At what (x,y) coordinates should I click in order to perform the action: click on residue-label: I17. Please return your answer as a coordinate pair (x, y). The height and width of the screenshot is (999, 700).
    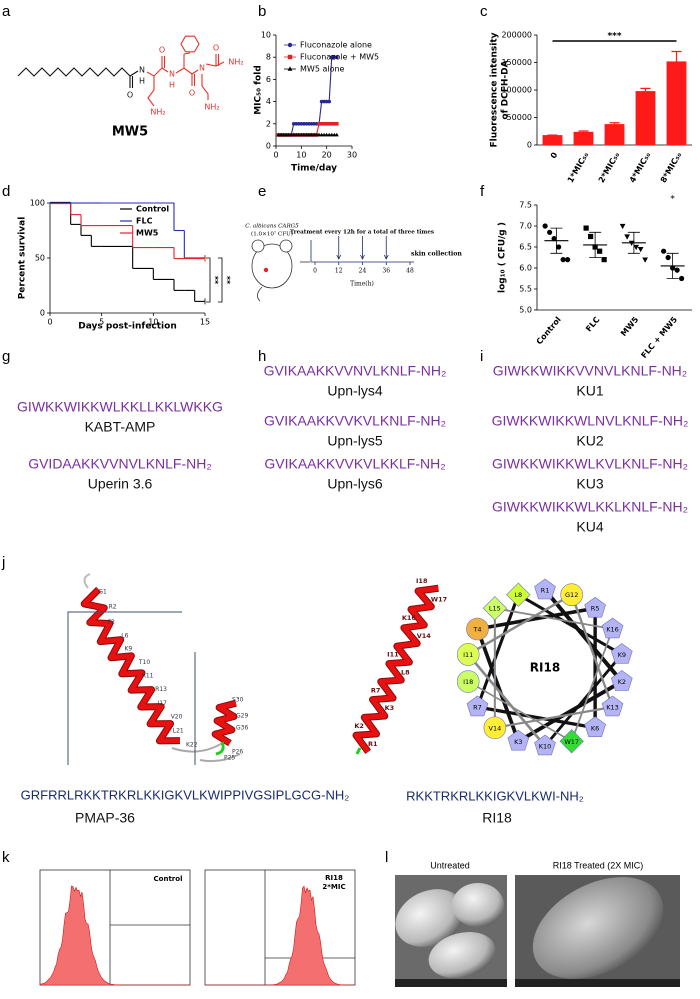
    Looking at the image, I should click on (162, 703).